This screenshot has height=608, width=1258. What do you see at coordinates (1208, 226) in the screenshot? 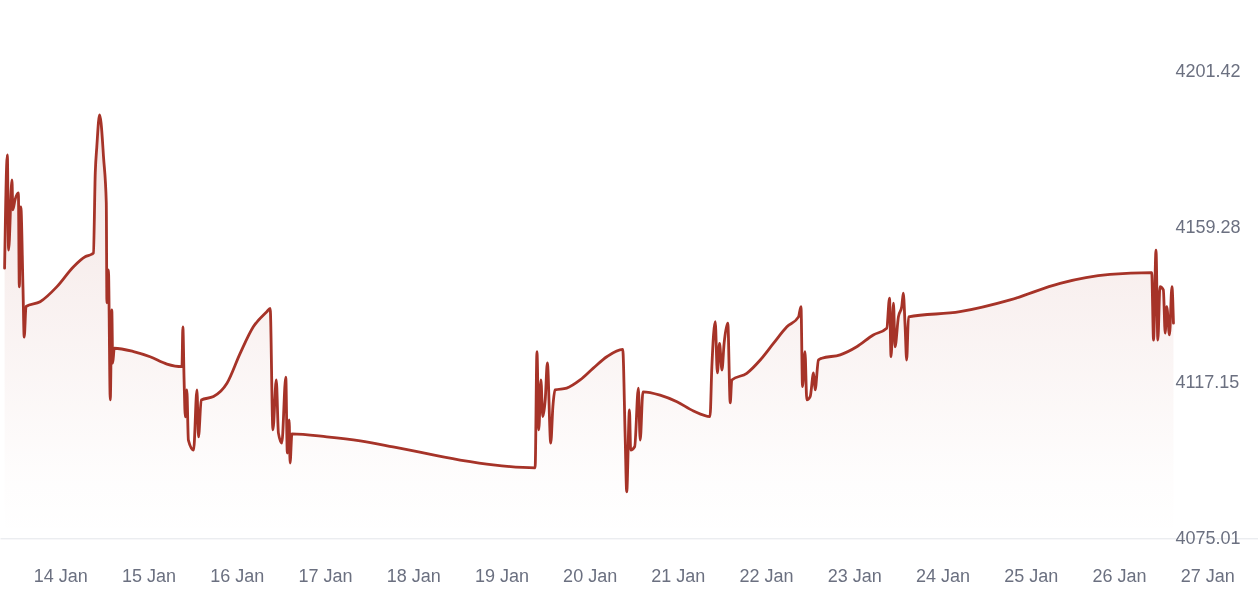
I see `y-tick-label: 4159.28` at bounding box center [1208, 226].